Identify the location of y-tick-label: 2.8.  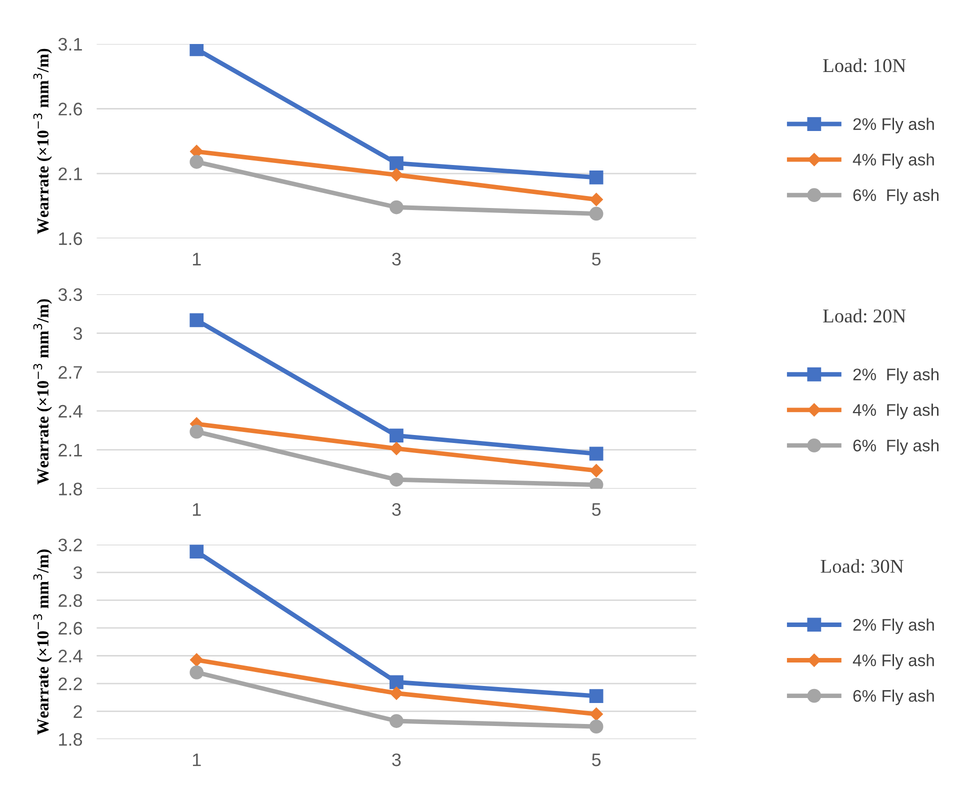
(70, 600).